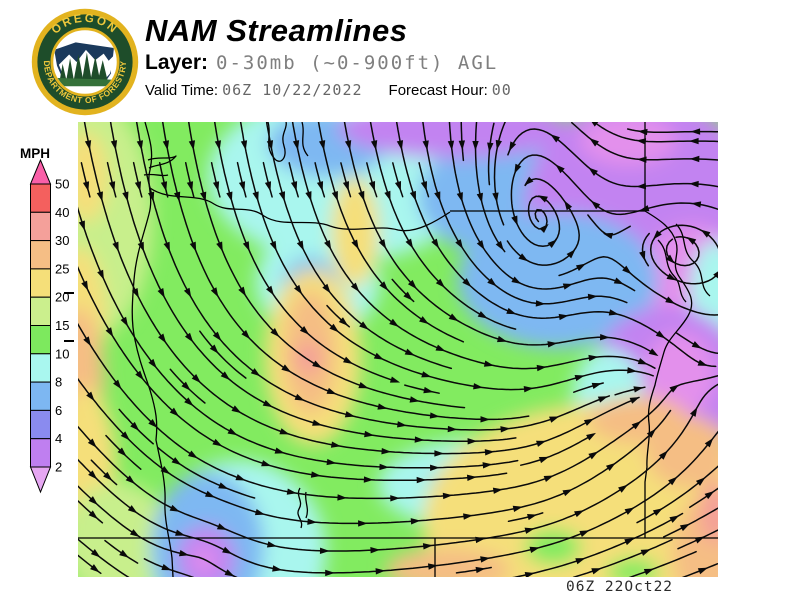 Image resolution: width=800 pixels, height=600 pixels. What do you see at coordinates (620, 587) in the screenshot?
I see `map-timestamp: 06Z 22Oct22` at bounding box center [620, 587].